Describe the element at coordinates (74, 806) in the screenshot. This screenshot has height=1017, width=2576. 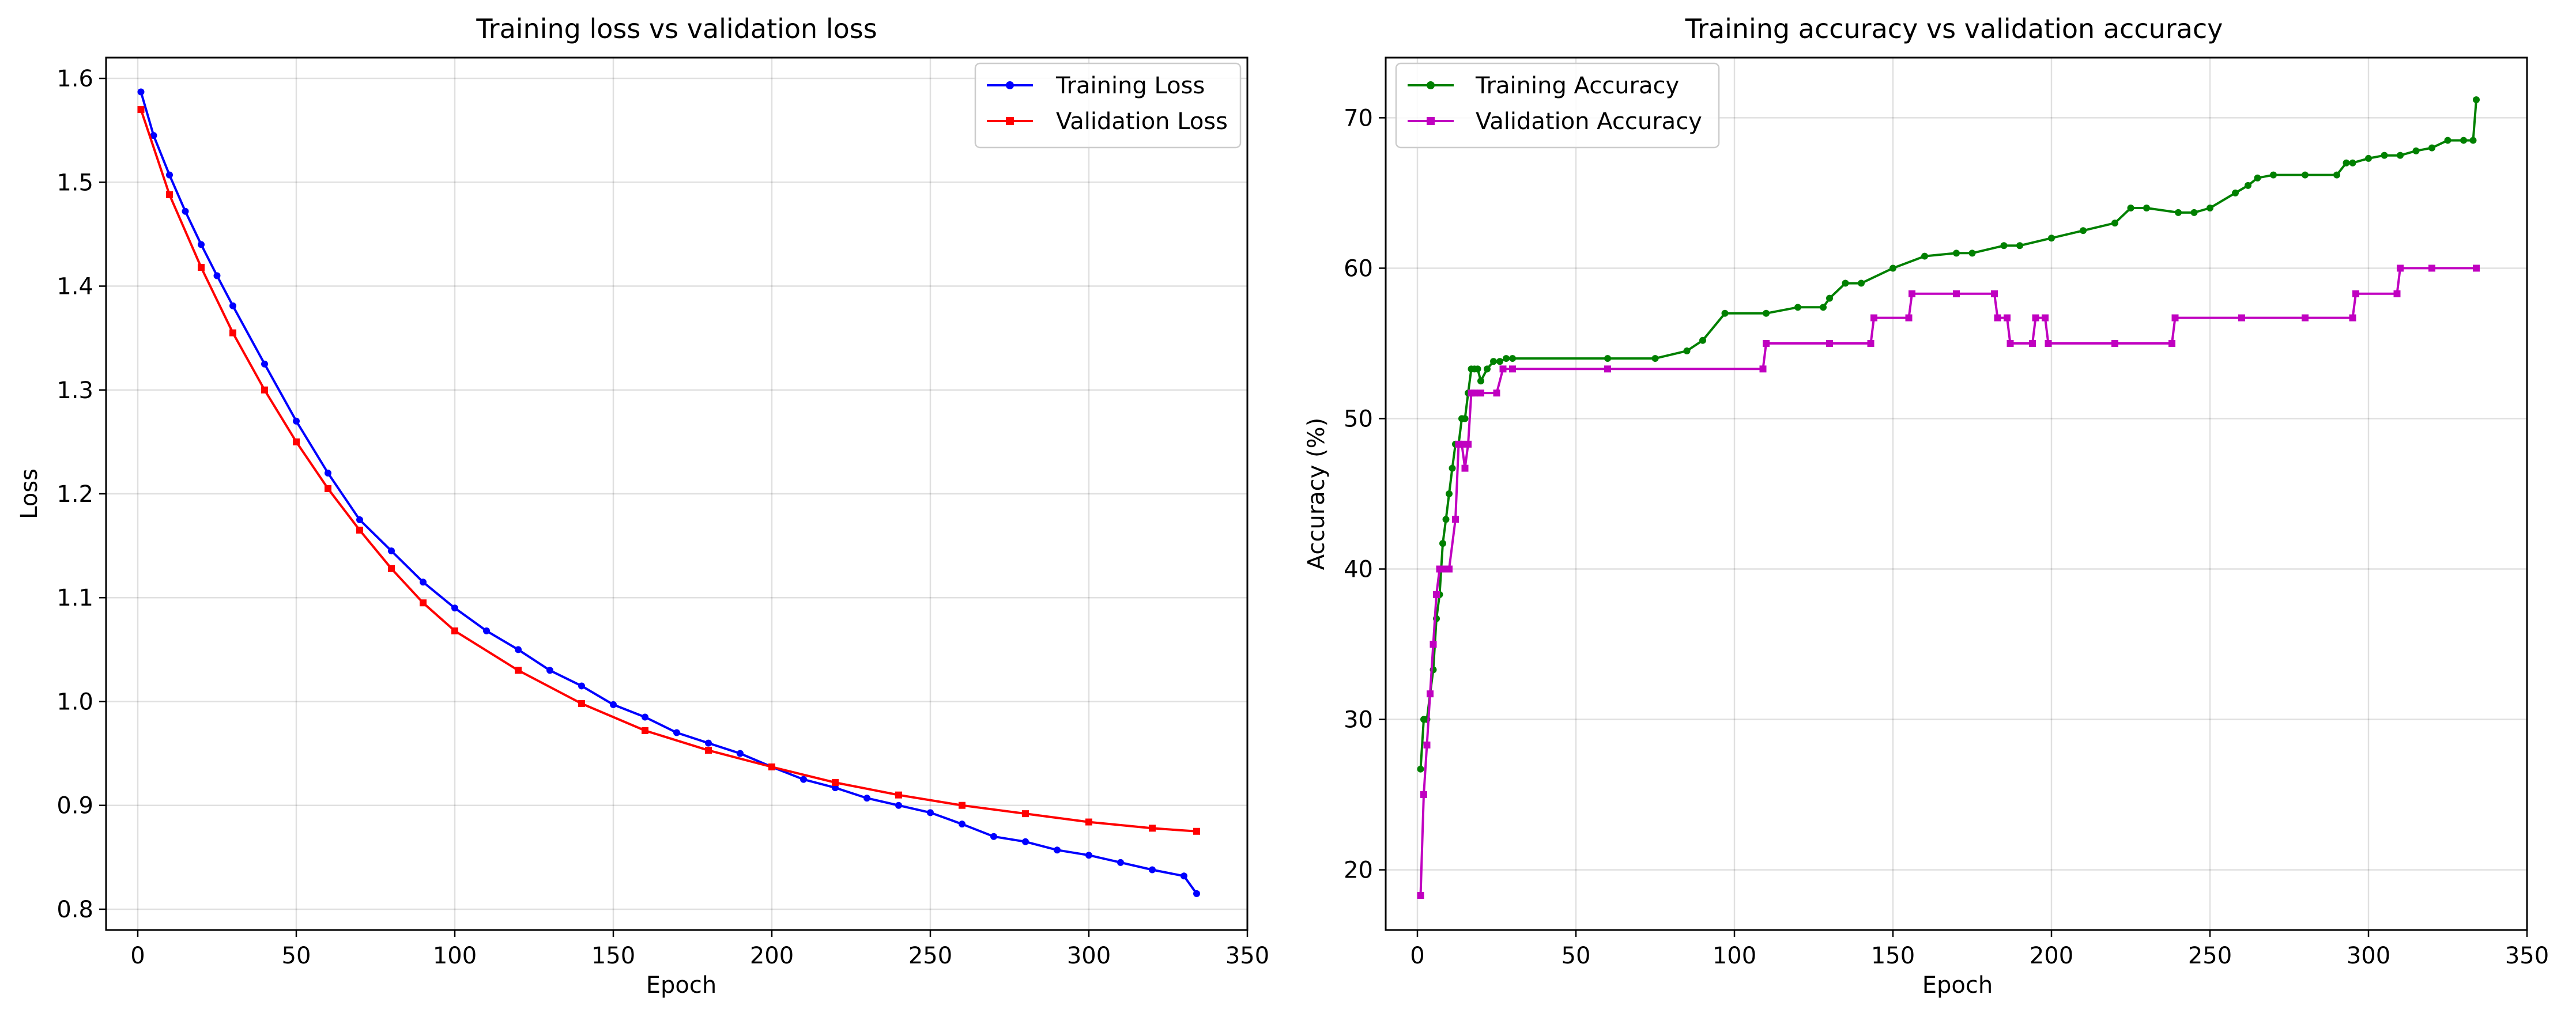
I see `y-tick-label: 0.9` at that location.